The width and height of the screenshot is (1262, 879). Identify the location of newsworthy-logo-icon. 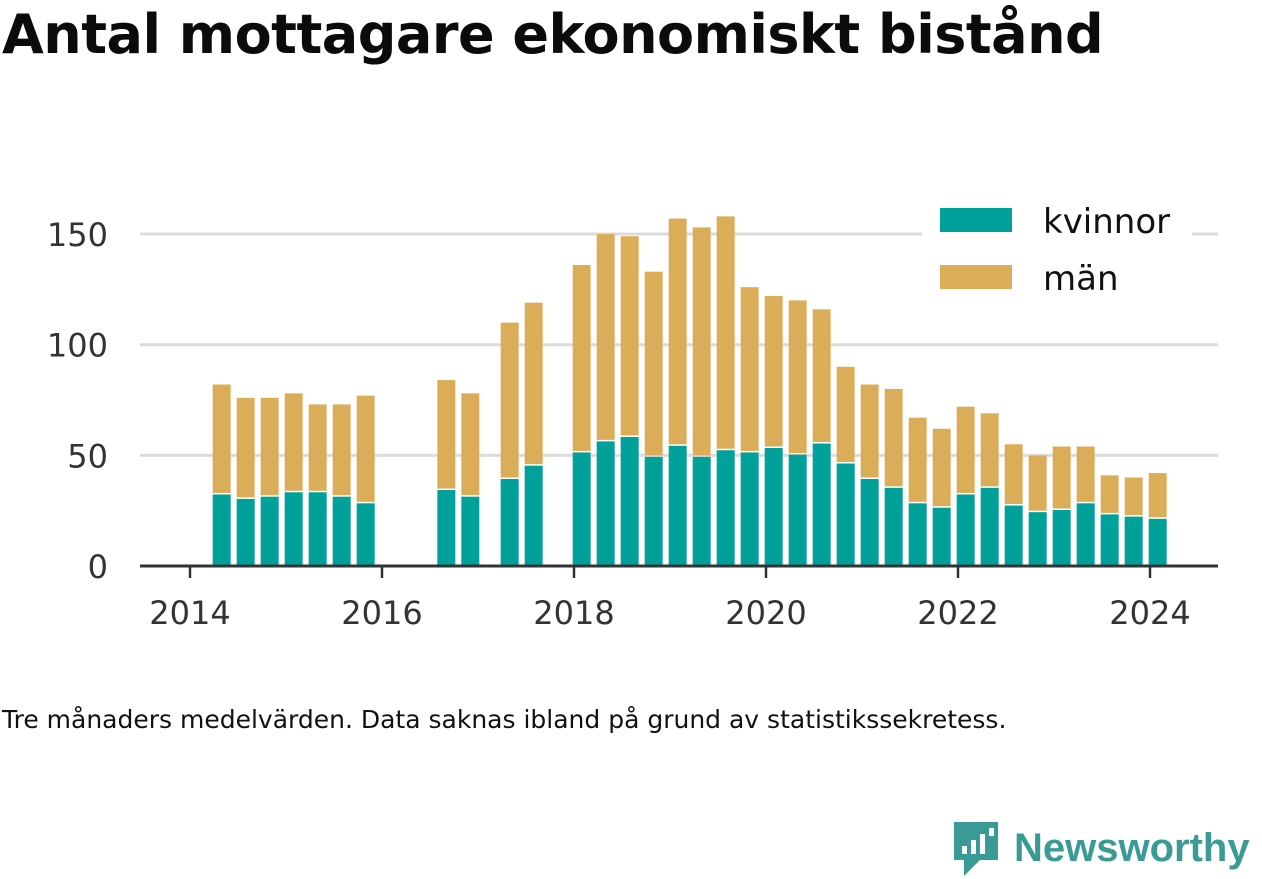
(976, 849).